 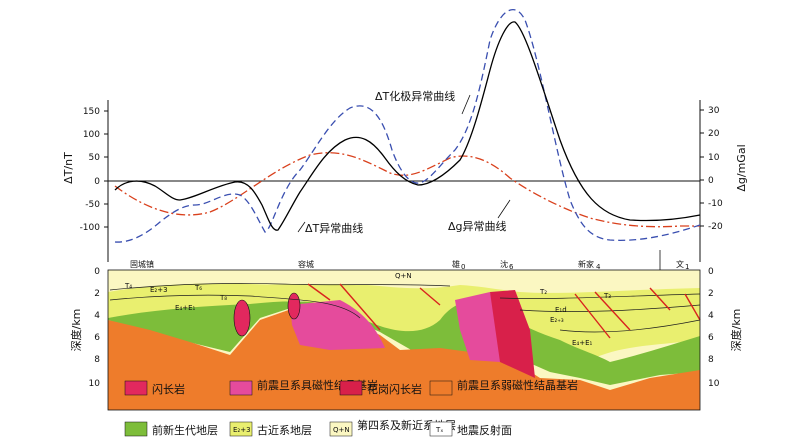 I want to click on legend-swatch-diorite, so click(x=136, y=388).